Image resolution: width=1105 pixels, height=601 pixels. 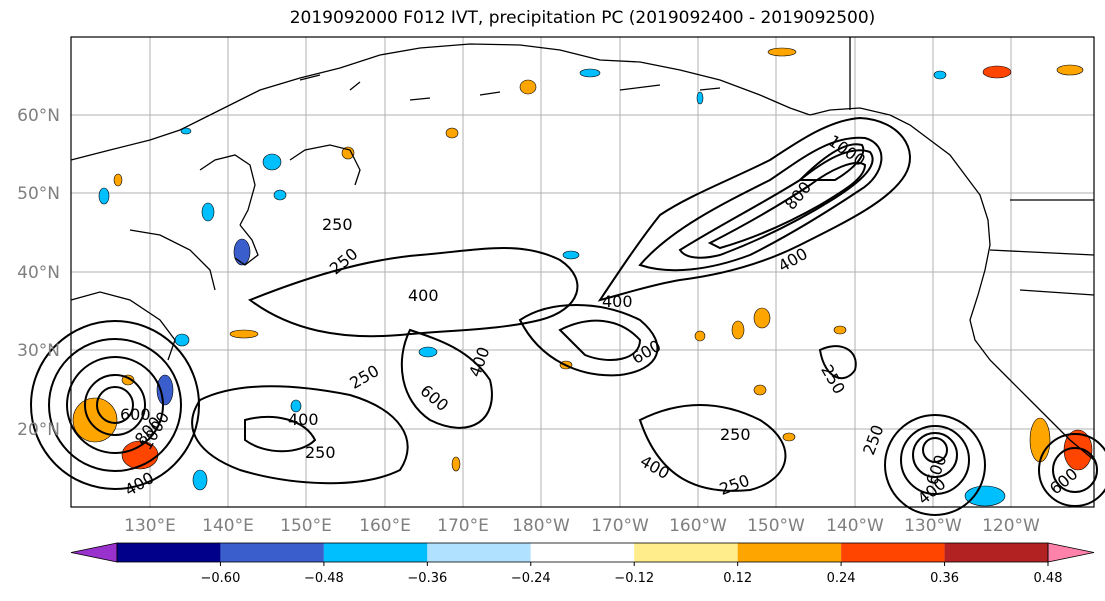 What do you see at coordinates (531, 578) in the screenshot?
I see `colorbar-tick-label: −0.24` at bounding box center [531, 578].